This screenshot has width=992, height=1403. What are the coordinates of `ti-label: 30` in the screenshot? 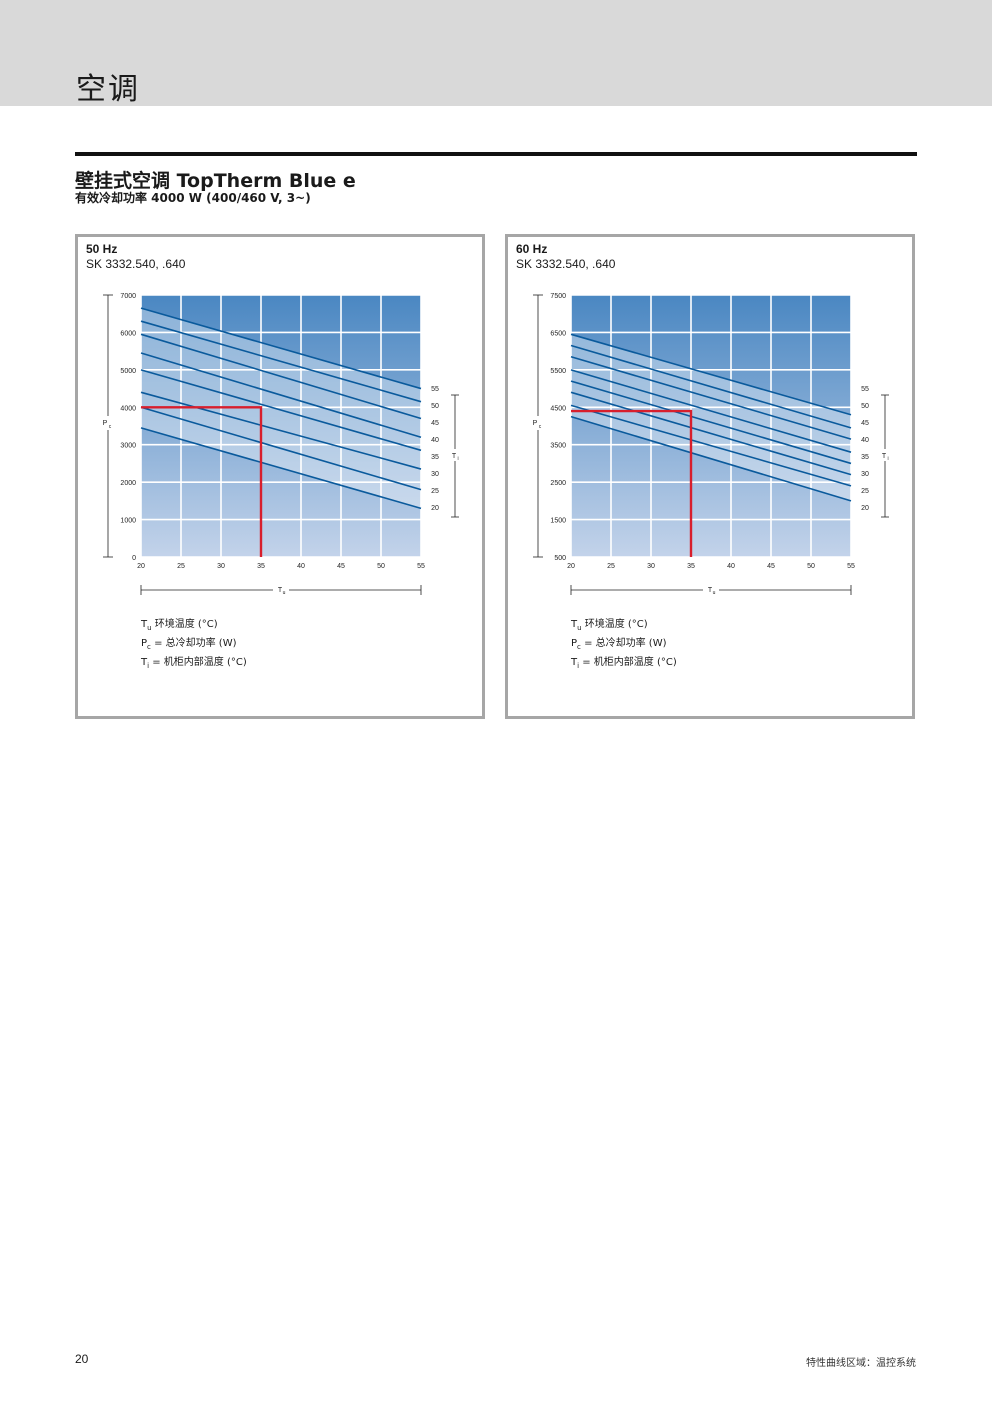 It's located at (435, 474).